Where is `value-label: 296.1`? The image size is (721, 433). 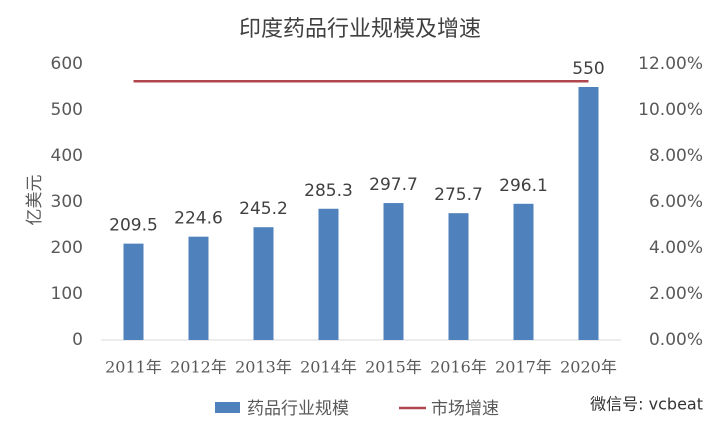
value-label: 296.1 is located at coordinates (523, 186).